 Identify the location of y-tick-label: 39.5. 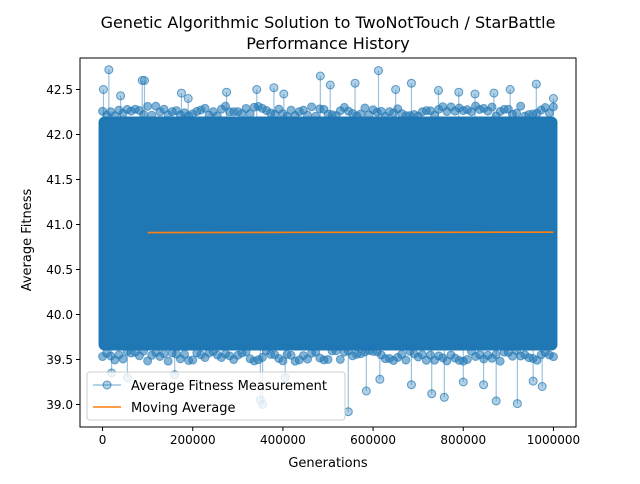
(59, 360).